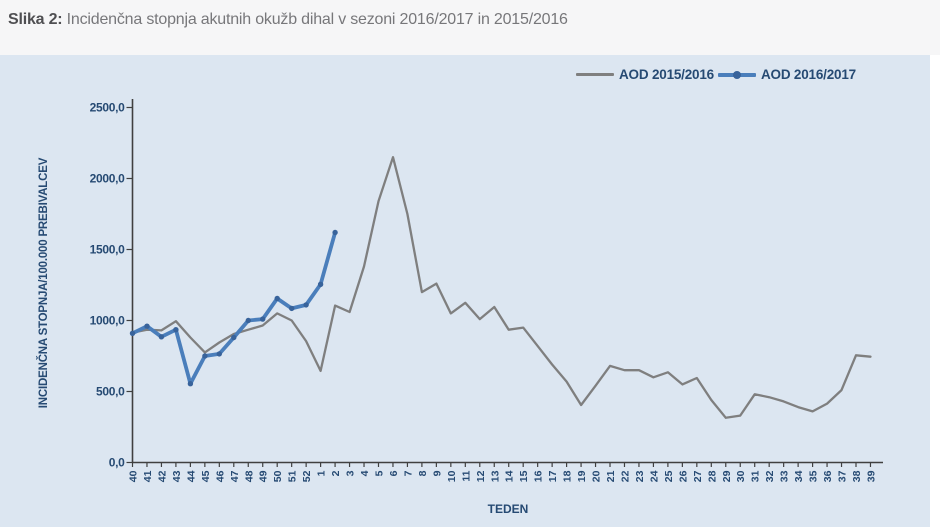  I want to click on x-tick-label: 6, so click(394, 473).